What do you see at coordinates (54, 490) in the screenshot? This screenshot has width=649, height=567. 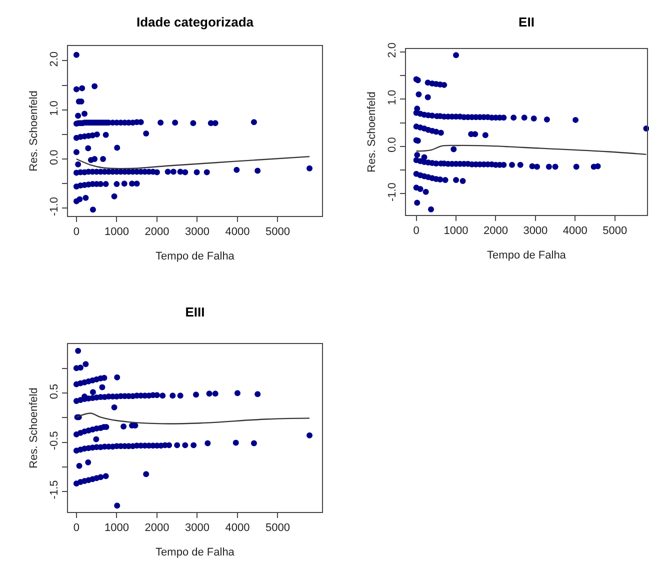 I see `y-tick-label: -1.5` at bounding box center [54, 490].